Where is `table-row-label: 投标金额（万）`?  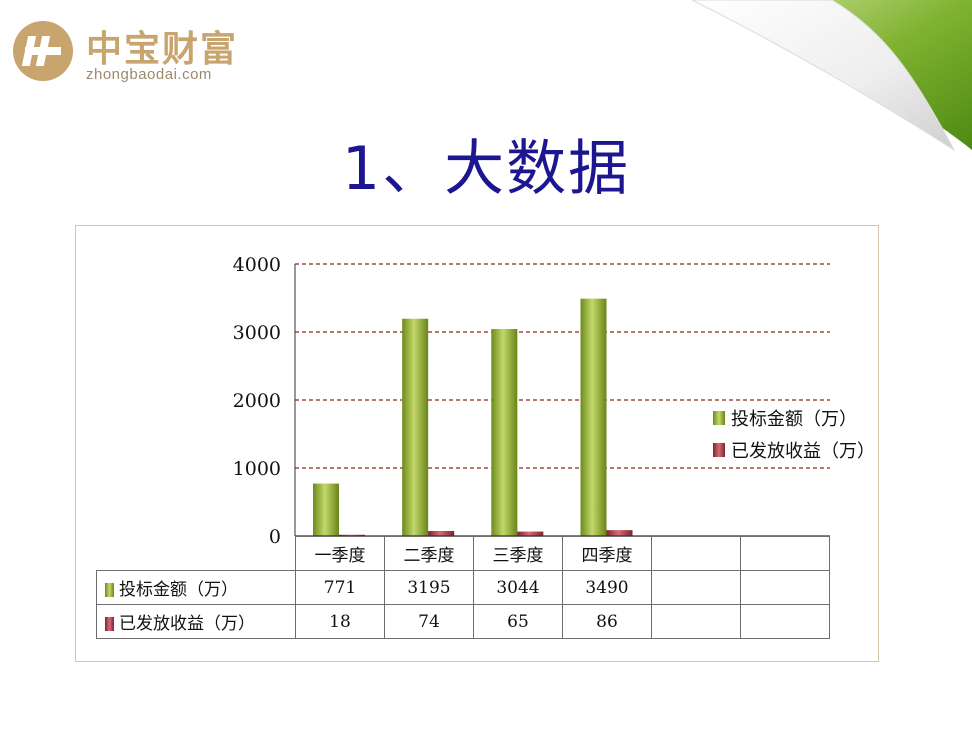 table-row-label: 投标金额（万） is located at coordinates (196, 587).